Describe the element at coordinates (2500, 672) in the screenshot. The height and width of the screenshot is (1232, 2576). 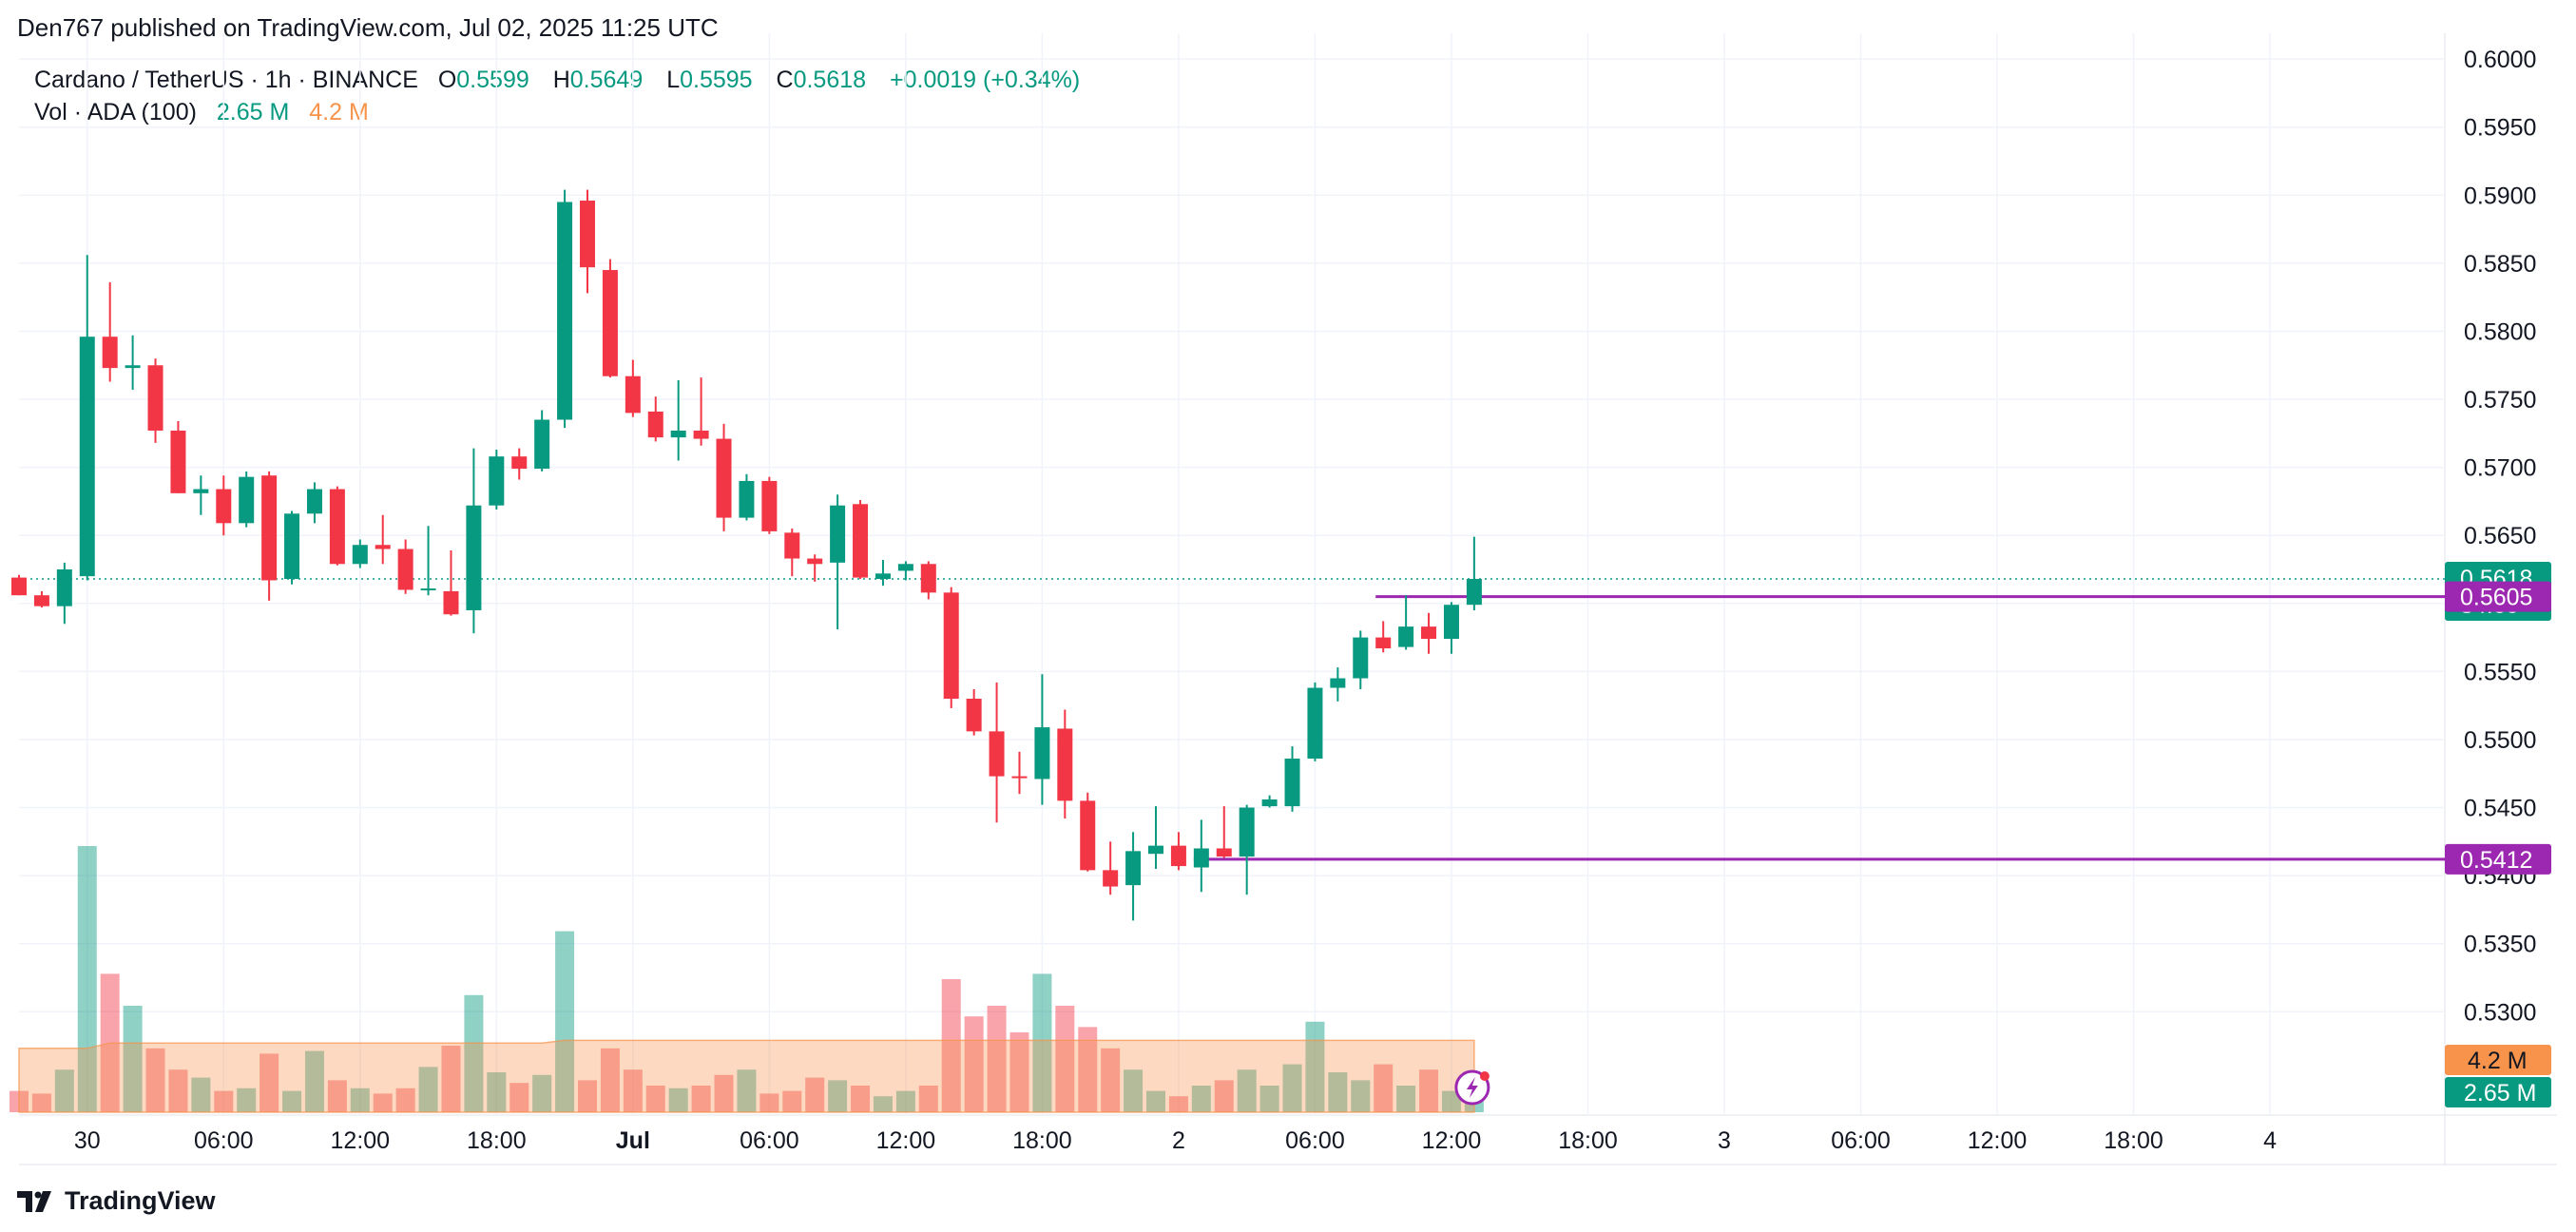
I see `y-tick-label: 0.5550` at that location.